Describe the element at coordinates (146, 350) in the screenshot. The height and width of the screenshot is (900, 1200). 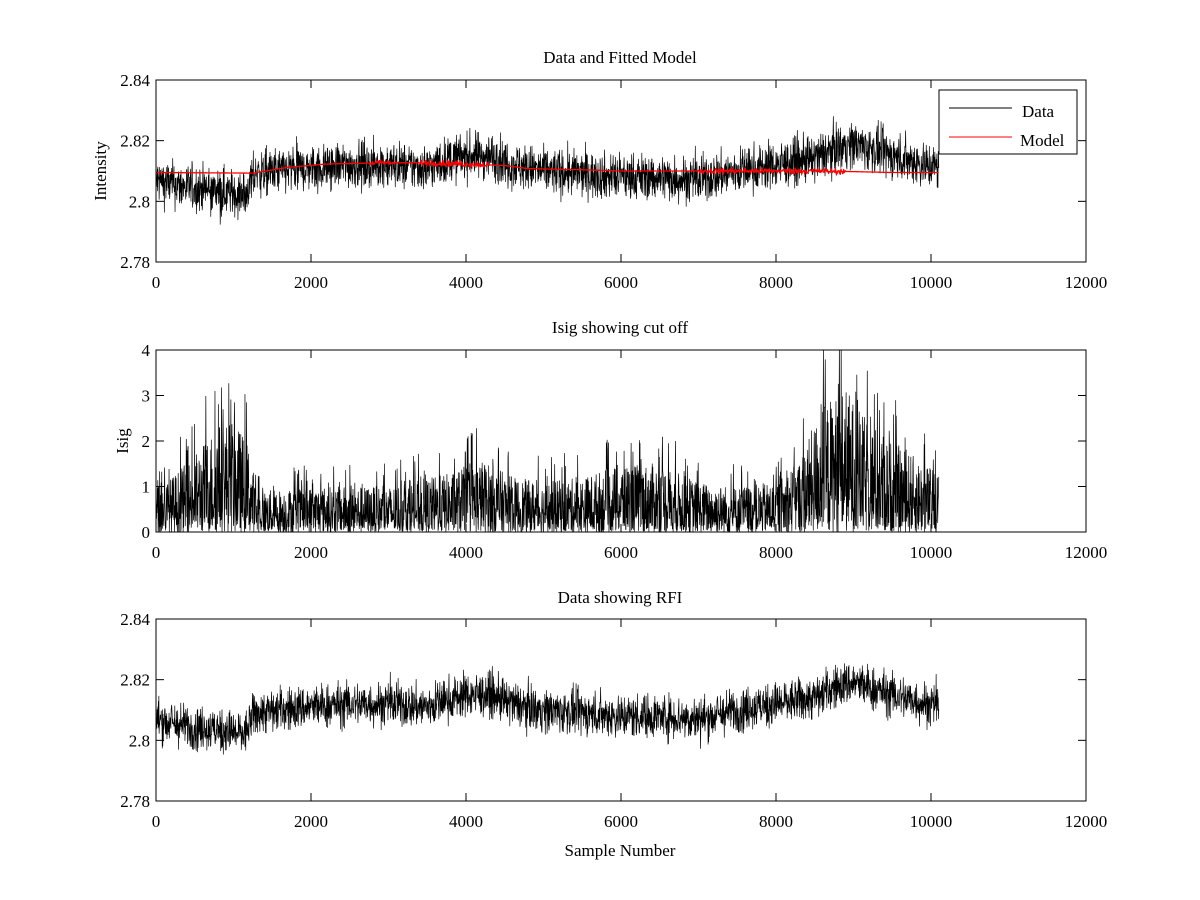
I see `y-tick-label: 4` at that location.